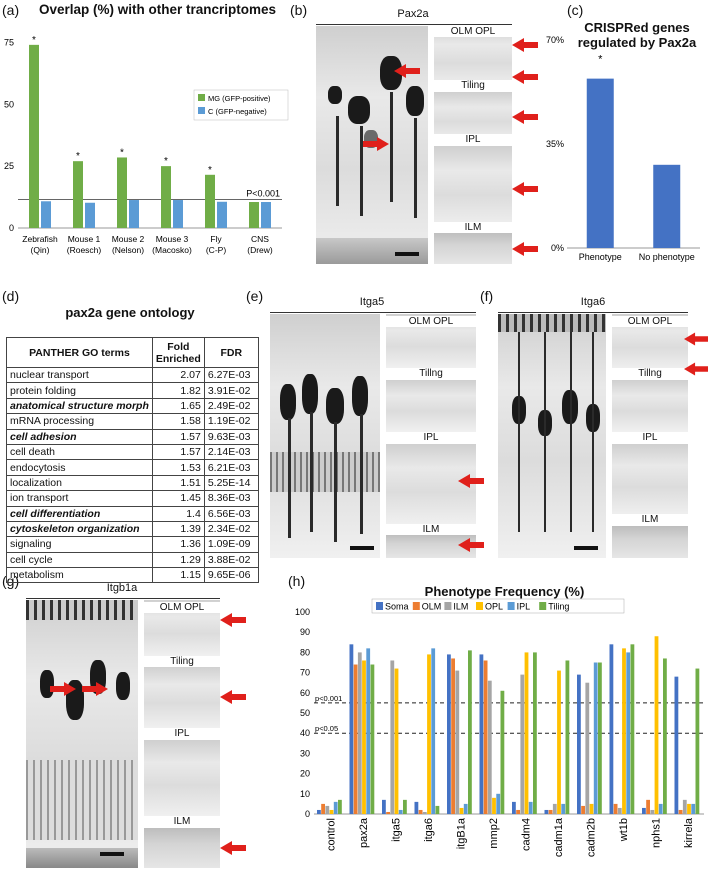  What do you see at coordinates (650, 373) in the screenshot?
I see `sublabel-f-tiling: Tillng` at bounding box center [650, 373].